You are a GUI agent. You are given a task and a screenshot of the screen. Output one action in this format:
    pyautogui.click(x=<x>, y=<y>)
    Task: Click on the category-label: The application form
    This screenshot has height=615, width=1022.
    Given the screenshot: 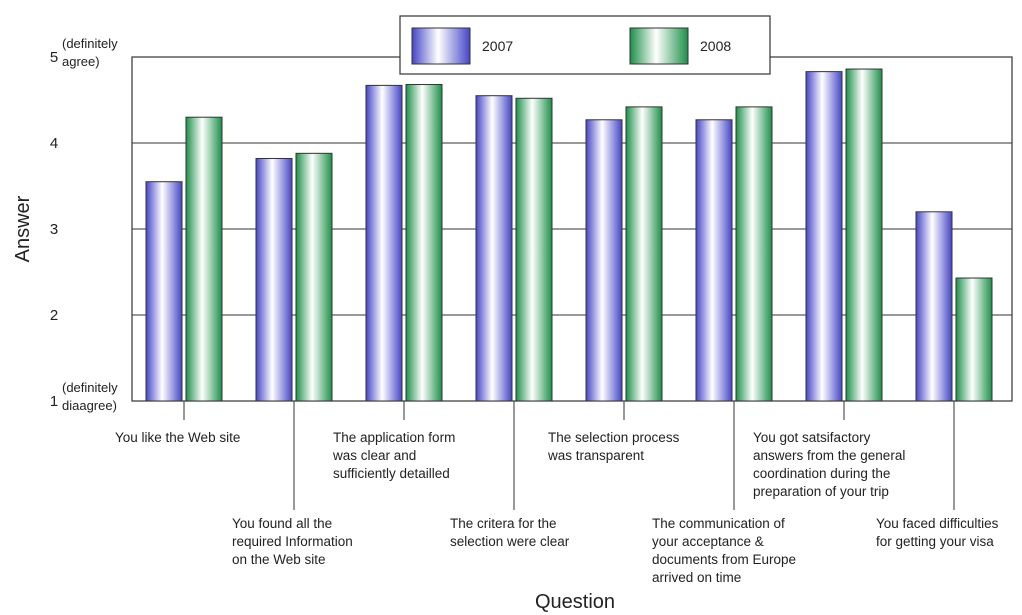 What is the action you would take?
    pyautogui.click(x=394, y=437)
    